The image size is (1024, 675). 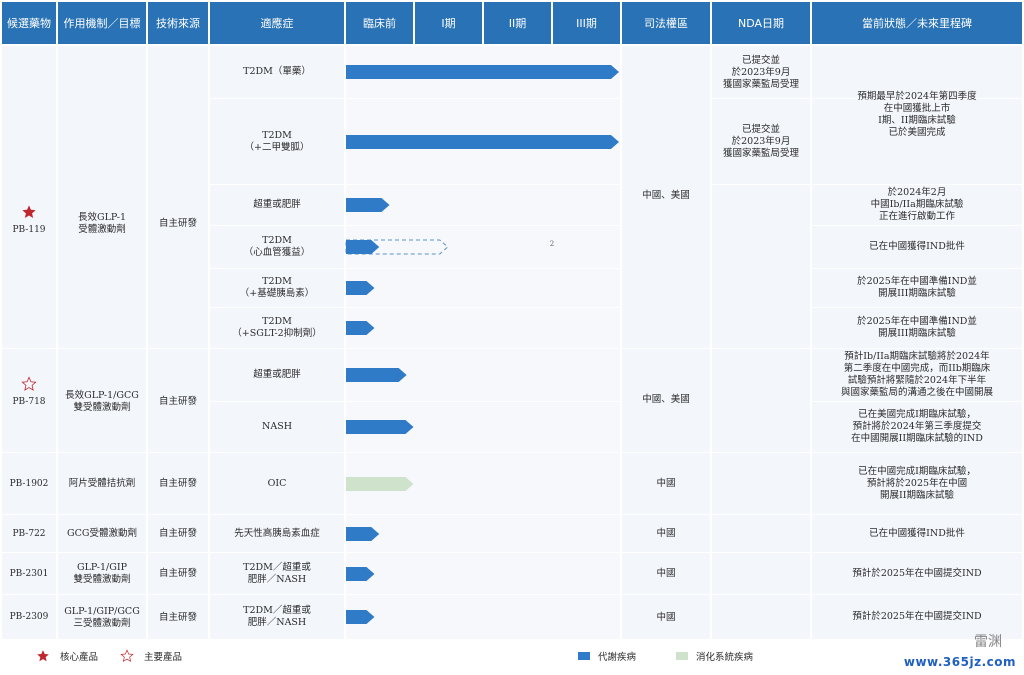 What do you see at coordinates (29, 211) in the screenshot?
I see `core-product-star-icon` at bounding box center [29, 211].